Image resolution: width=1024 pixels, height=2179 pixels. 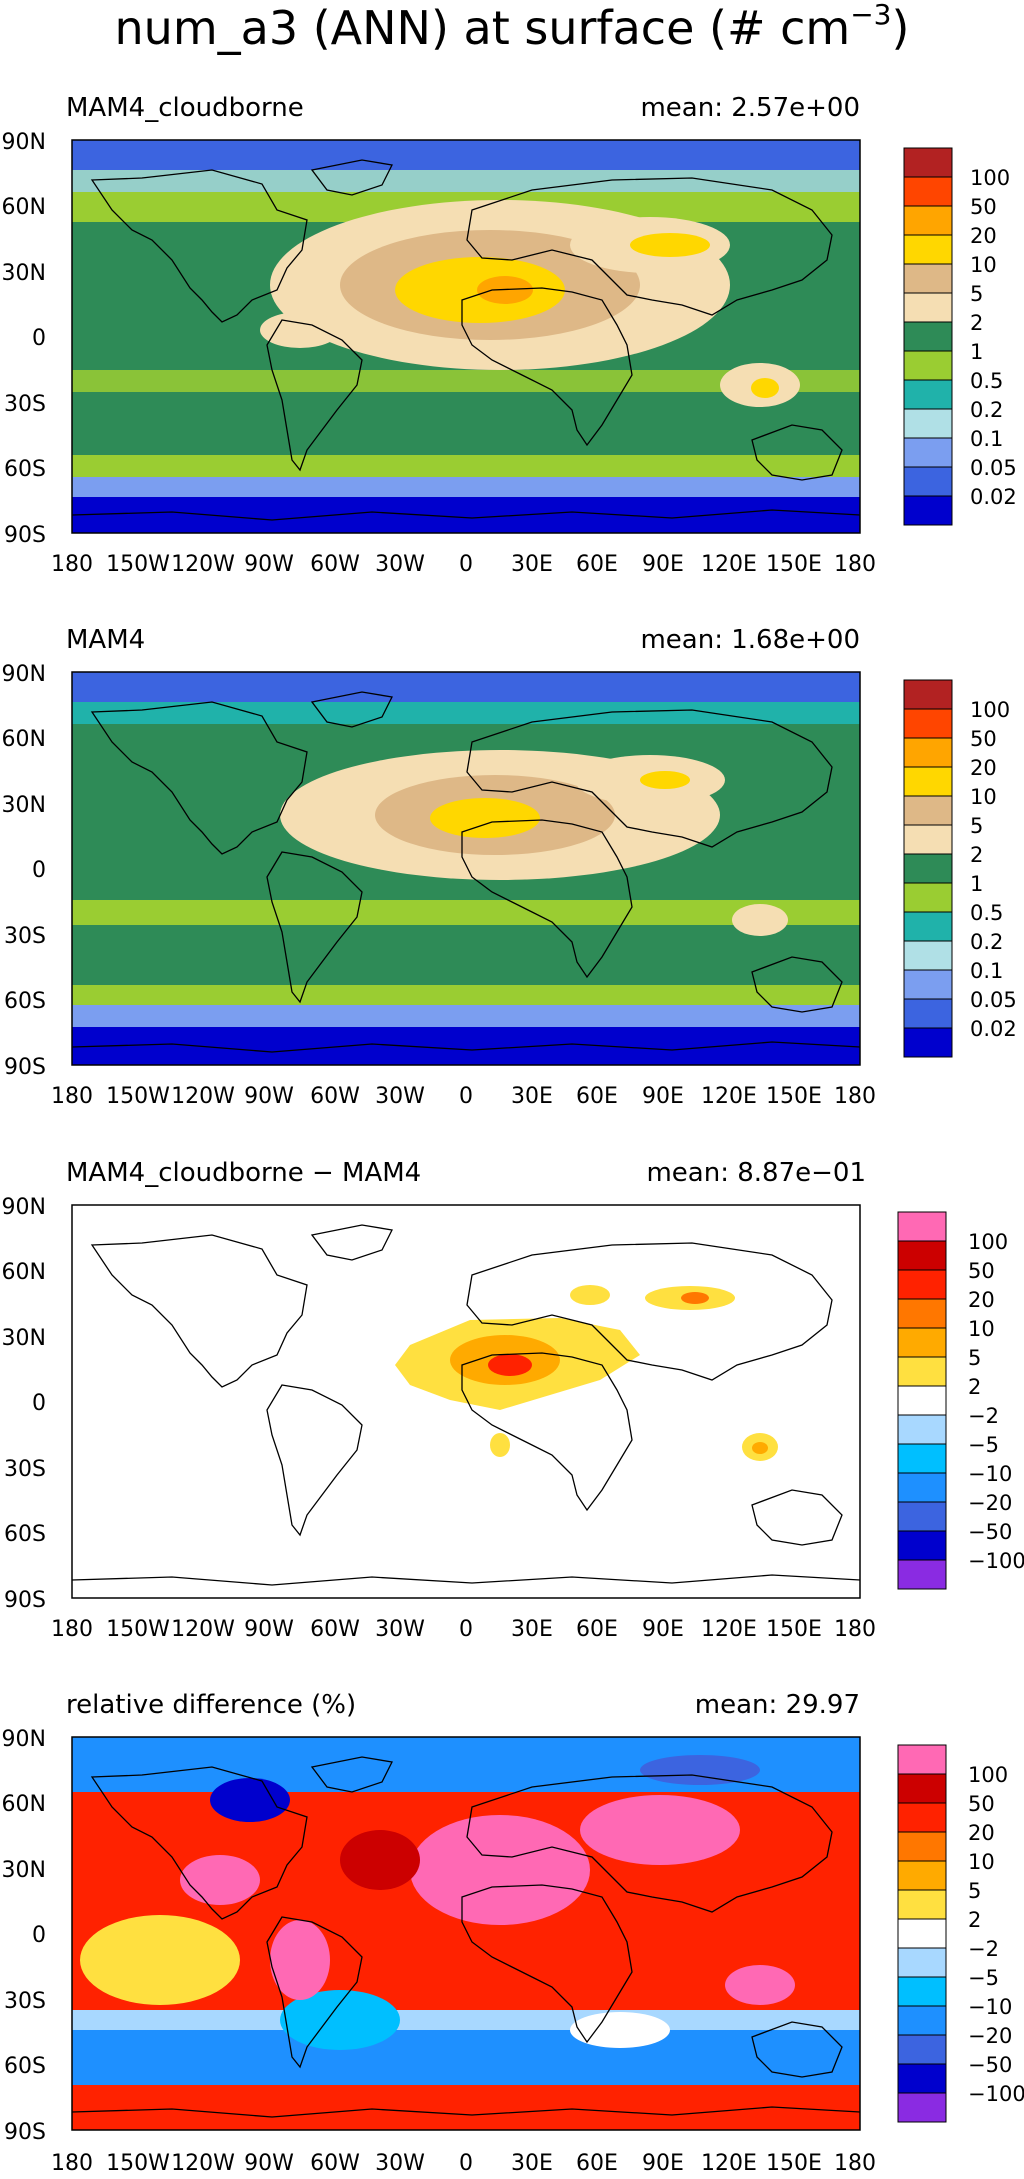 I want to click on field-pacific-blue, so click(x=160, y=1960).